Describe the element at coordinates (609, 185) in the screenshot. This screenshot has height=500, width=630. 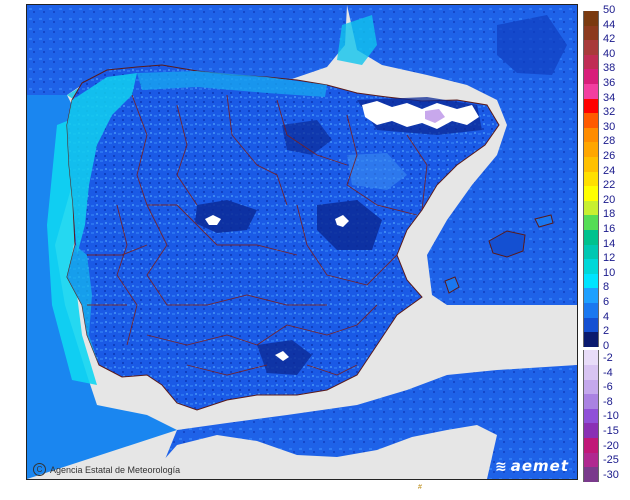
I see `legend-label: 22` at that location.